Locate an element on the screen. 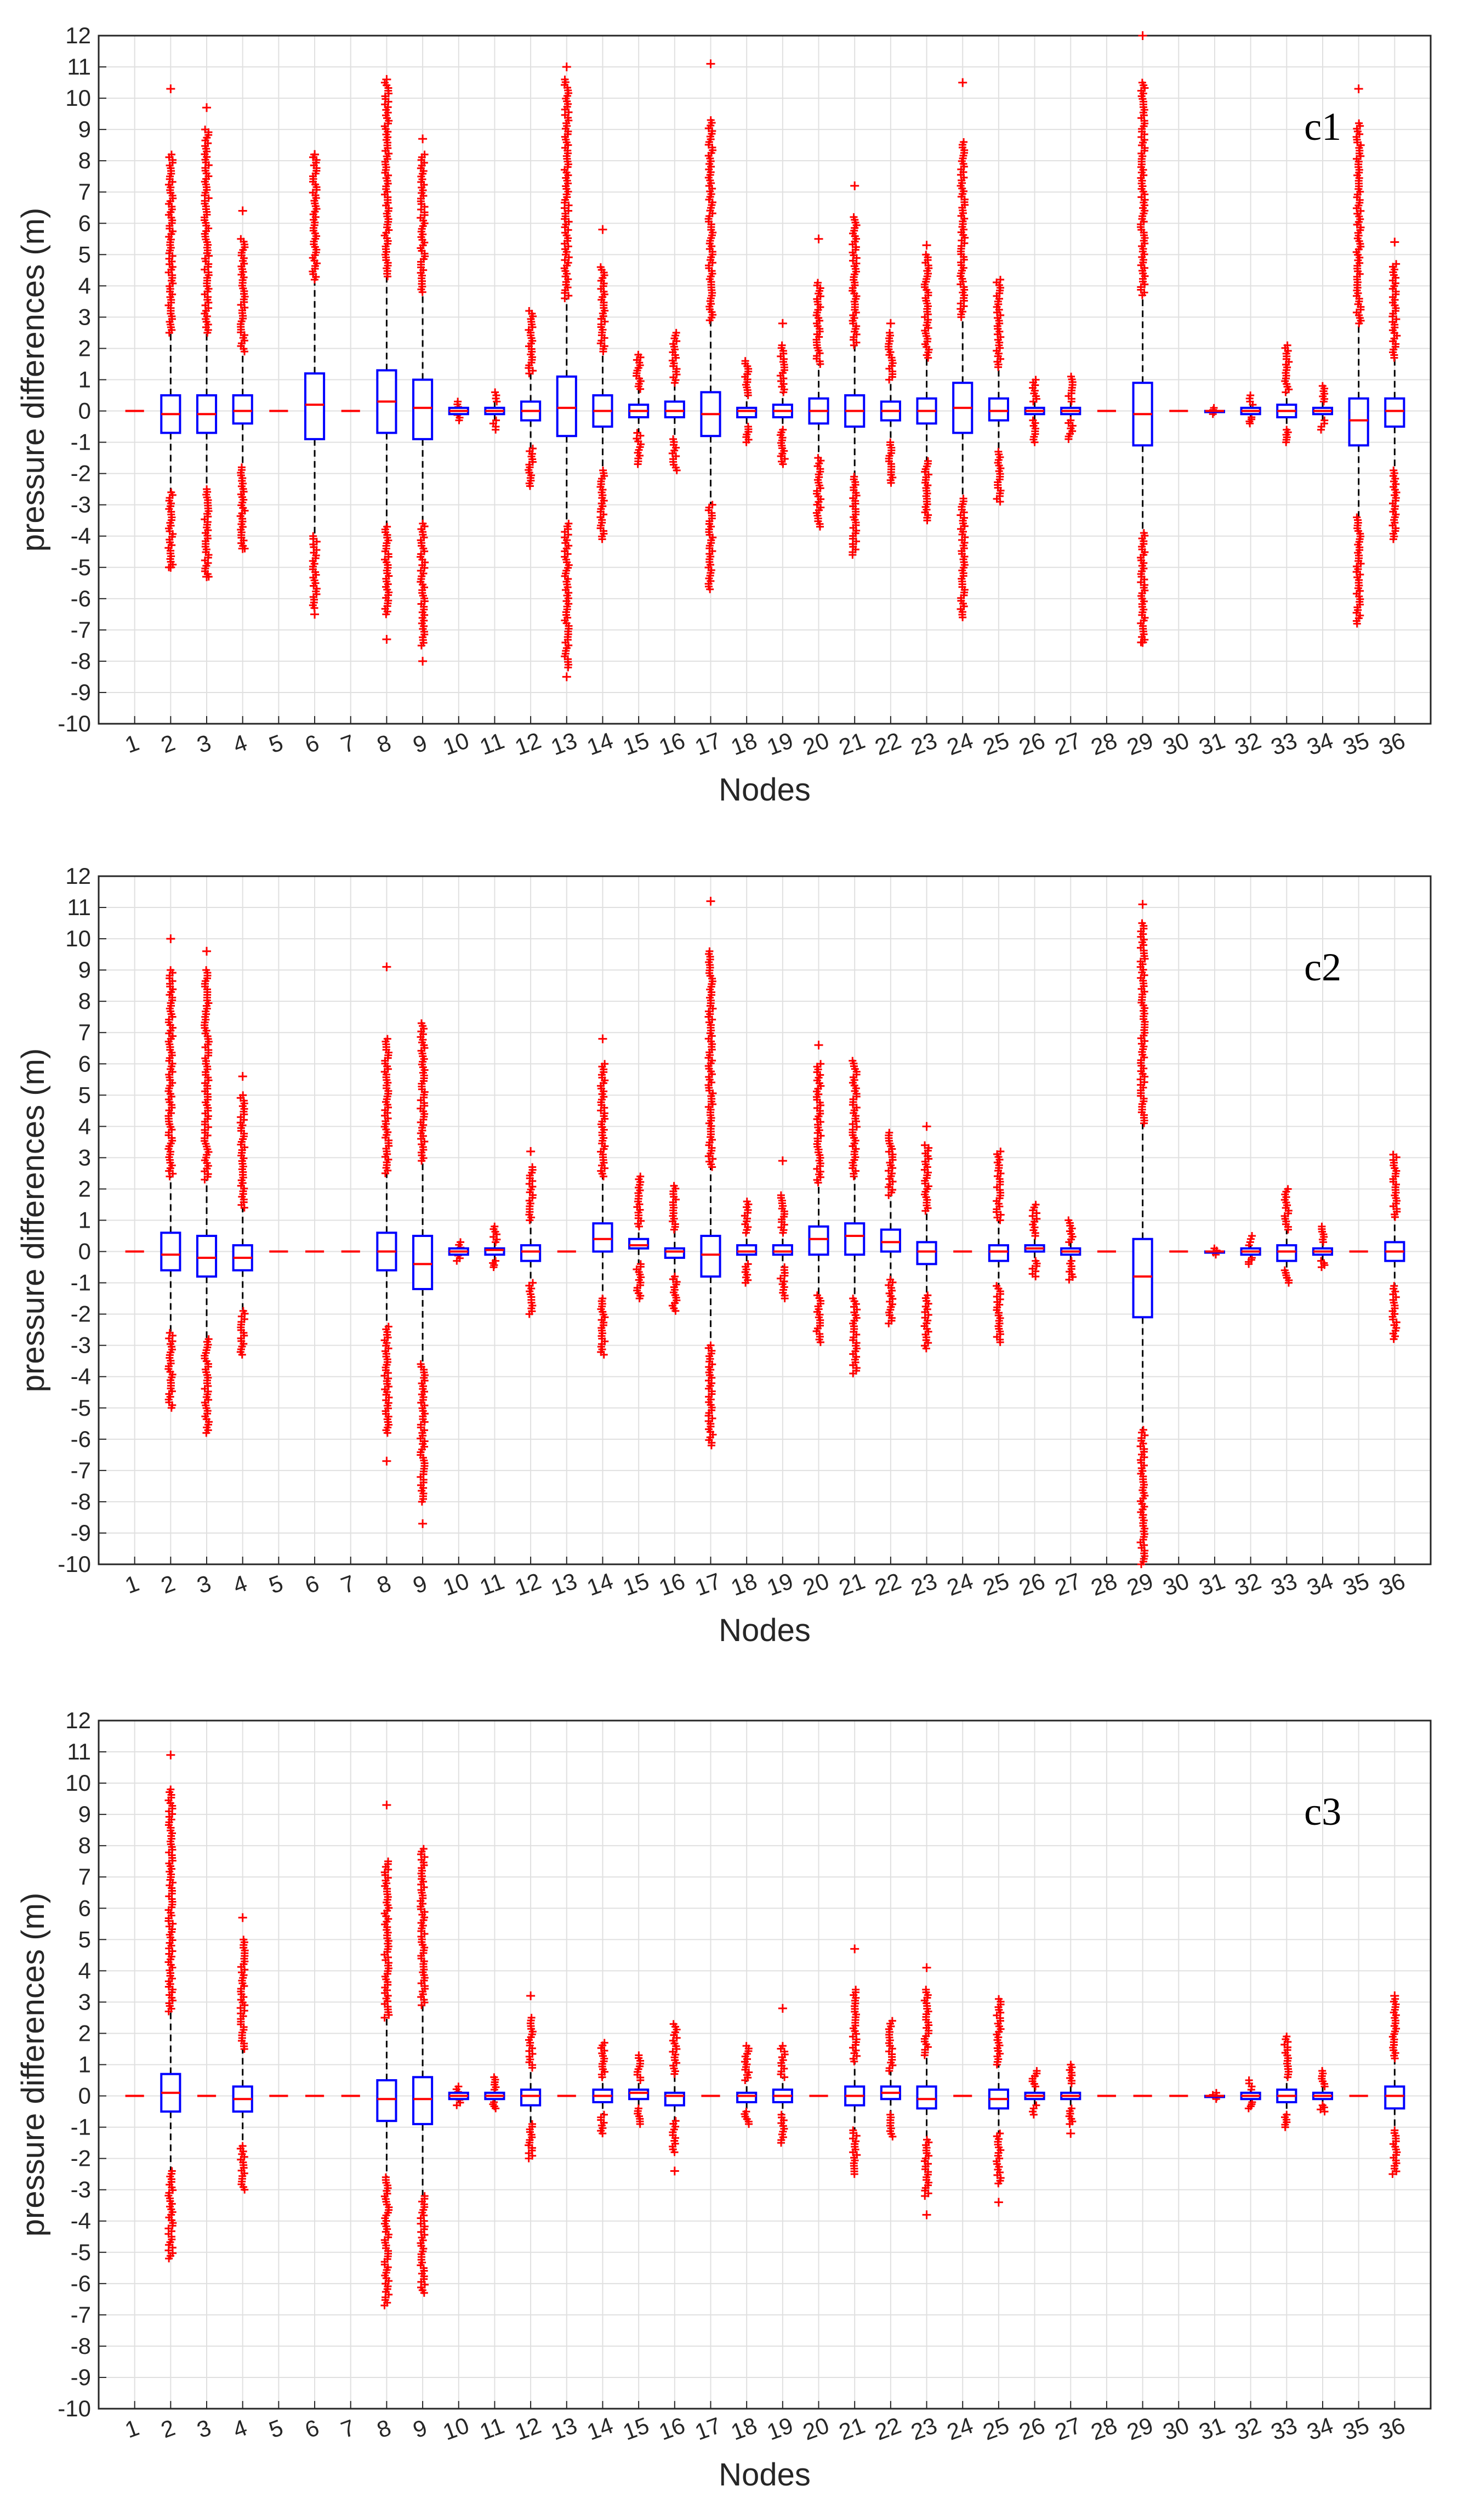 The height and width of the screenshot is (2520, 1463). x-tick-label: 30 is located at coordinates (1175, 743).